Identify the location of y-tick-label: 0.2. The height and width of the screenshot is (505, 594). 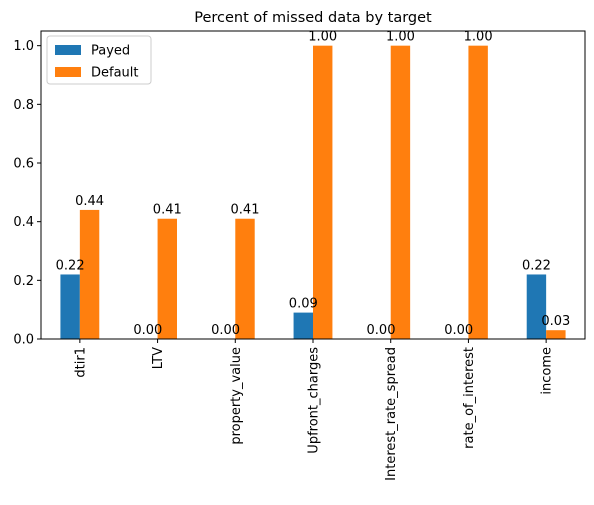
(23, 281).